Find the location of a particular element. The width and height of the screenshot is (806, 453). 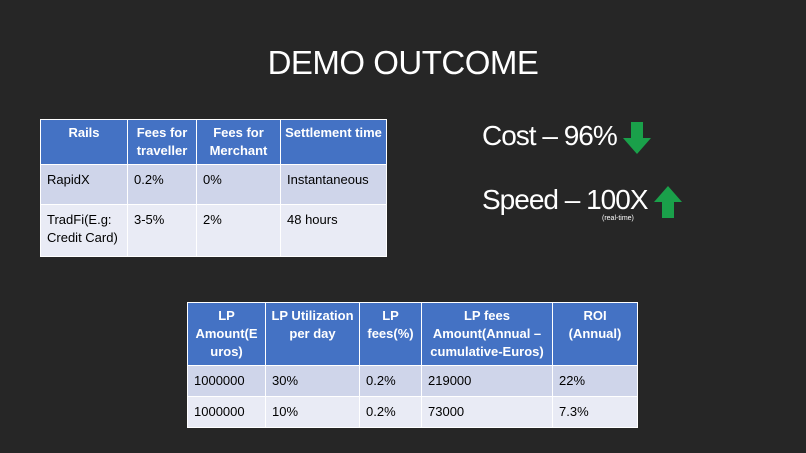

table-cell: Instantaneous is located at coordinates (333, 184).